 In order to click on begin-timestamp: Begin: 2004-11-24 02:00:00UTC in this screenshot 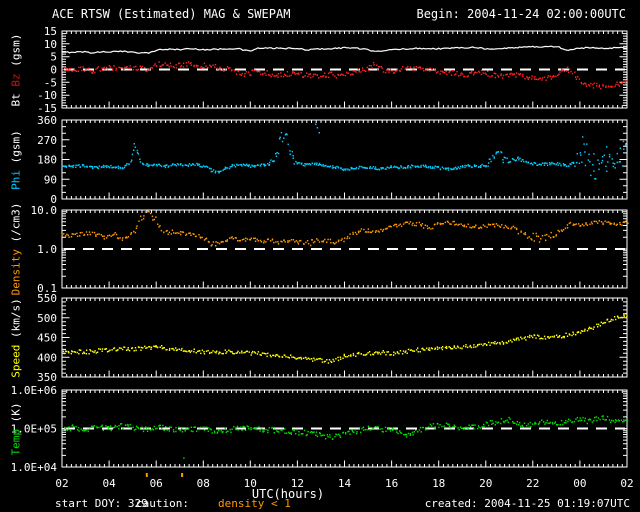, I will do `click(521, 14)`.